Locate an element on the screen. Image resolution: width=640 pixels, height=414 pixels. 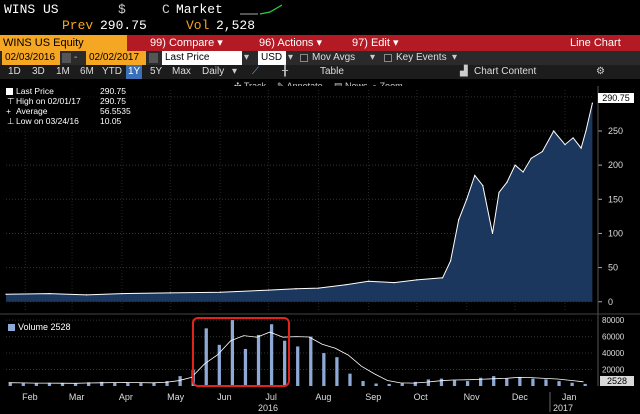
volume-legend: Volume 2528 is located at coordinates (39, 327).